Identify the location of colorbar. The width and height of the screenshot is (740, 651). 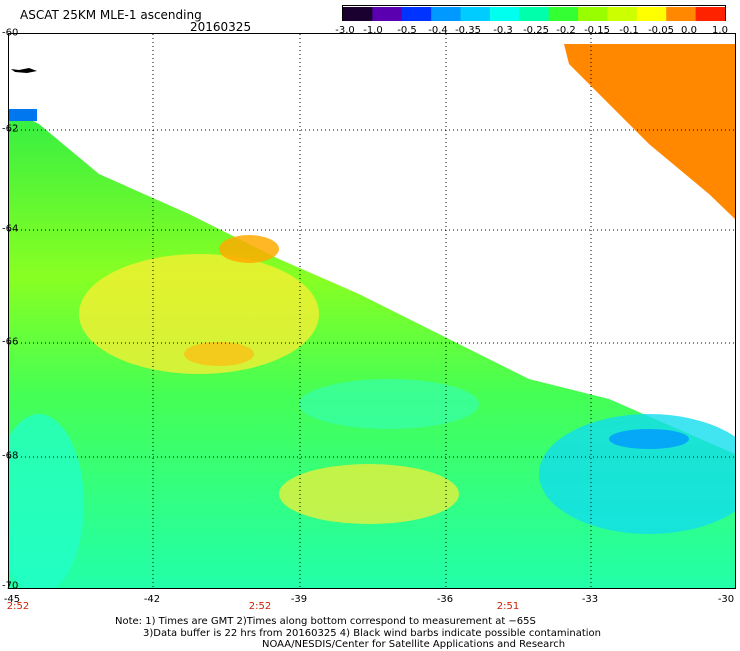
(534, 13).